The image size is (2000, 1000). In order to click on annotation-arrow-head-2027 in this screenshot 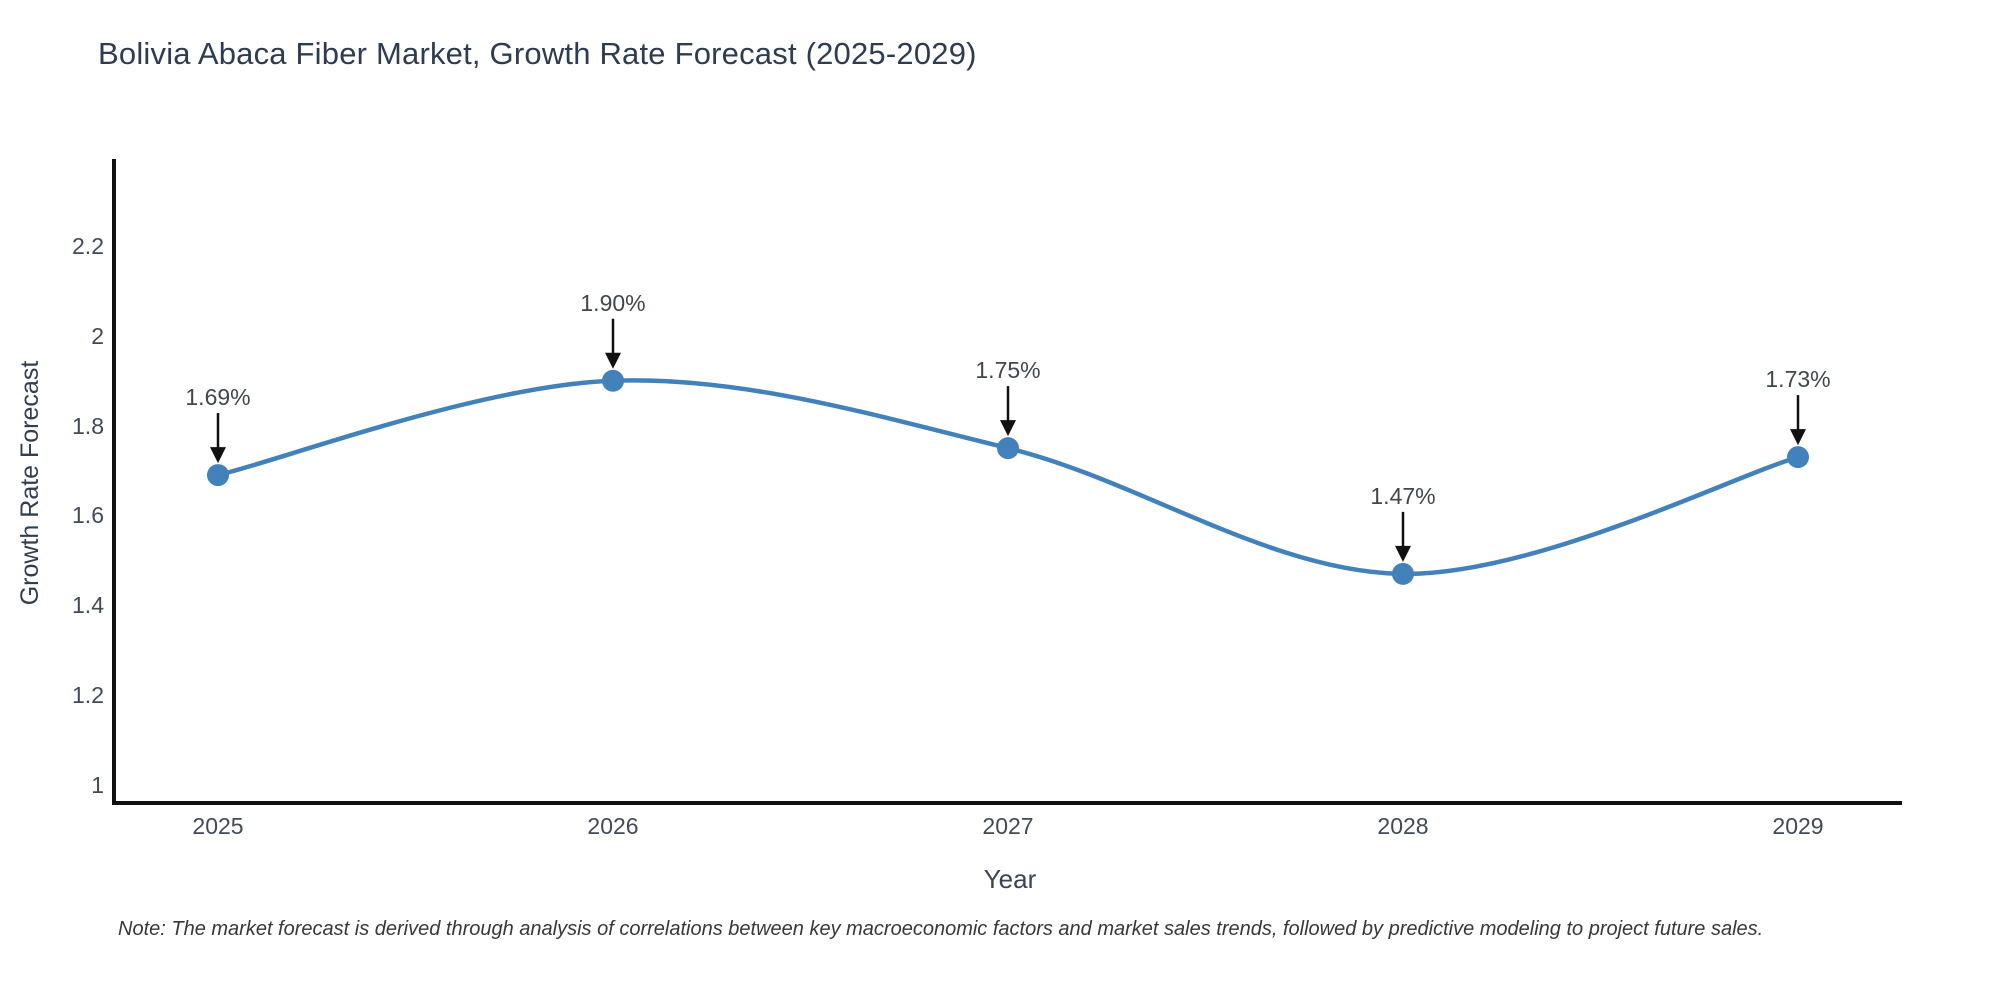, I will do `click(1008, 428)`.